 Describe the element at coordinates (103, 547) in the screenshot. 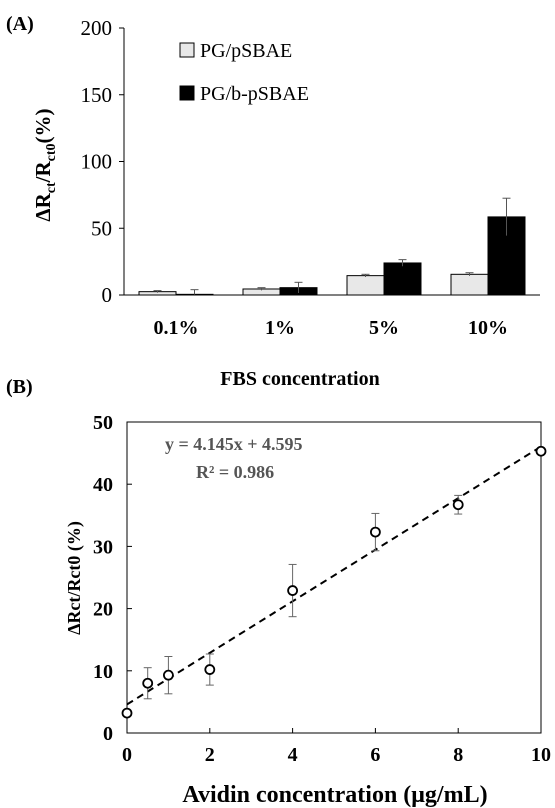

I see `y-tick-label: 30` at that location.